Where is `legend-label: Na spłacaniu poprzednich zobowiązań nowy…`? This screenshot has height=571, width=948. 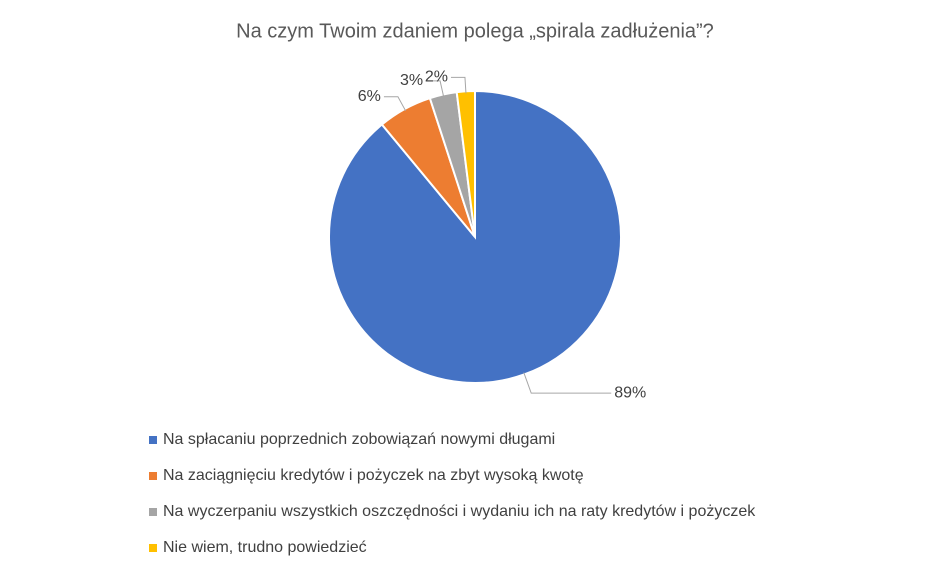
legend-label: Na spłacaniu poprzednich zobowiązań nowy… is located at coordinates (359, 439).